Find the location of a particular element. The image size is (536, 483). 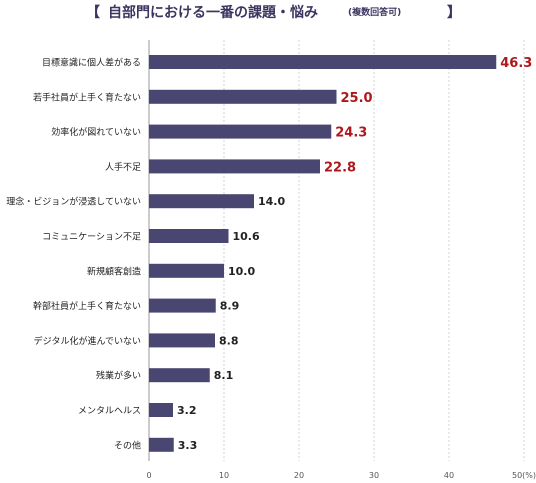

category-label: デジタル化が進んでいない is located at coordinates (87, 341).